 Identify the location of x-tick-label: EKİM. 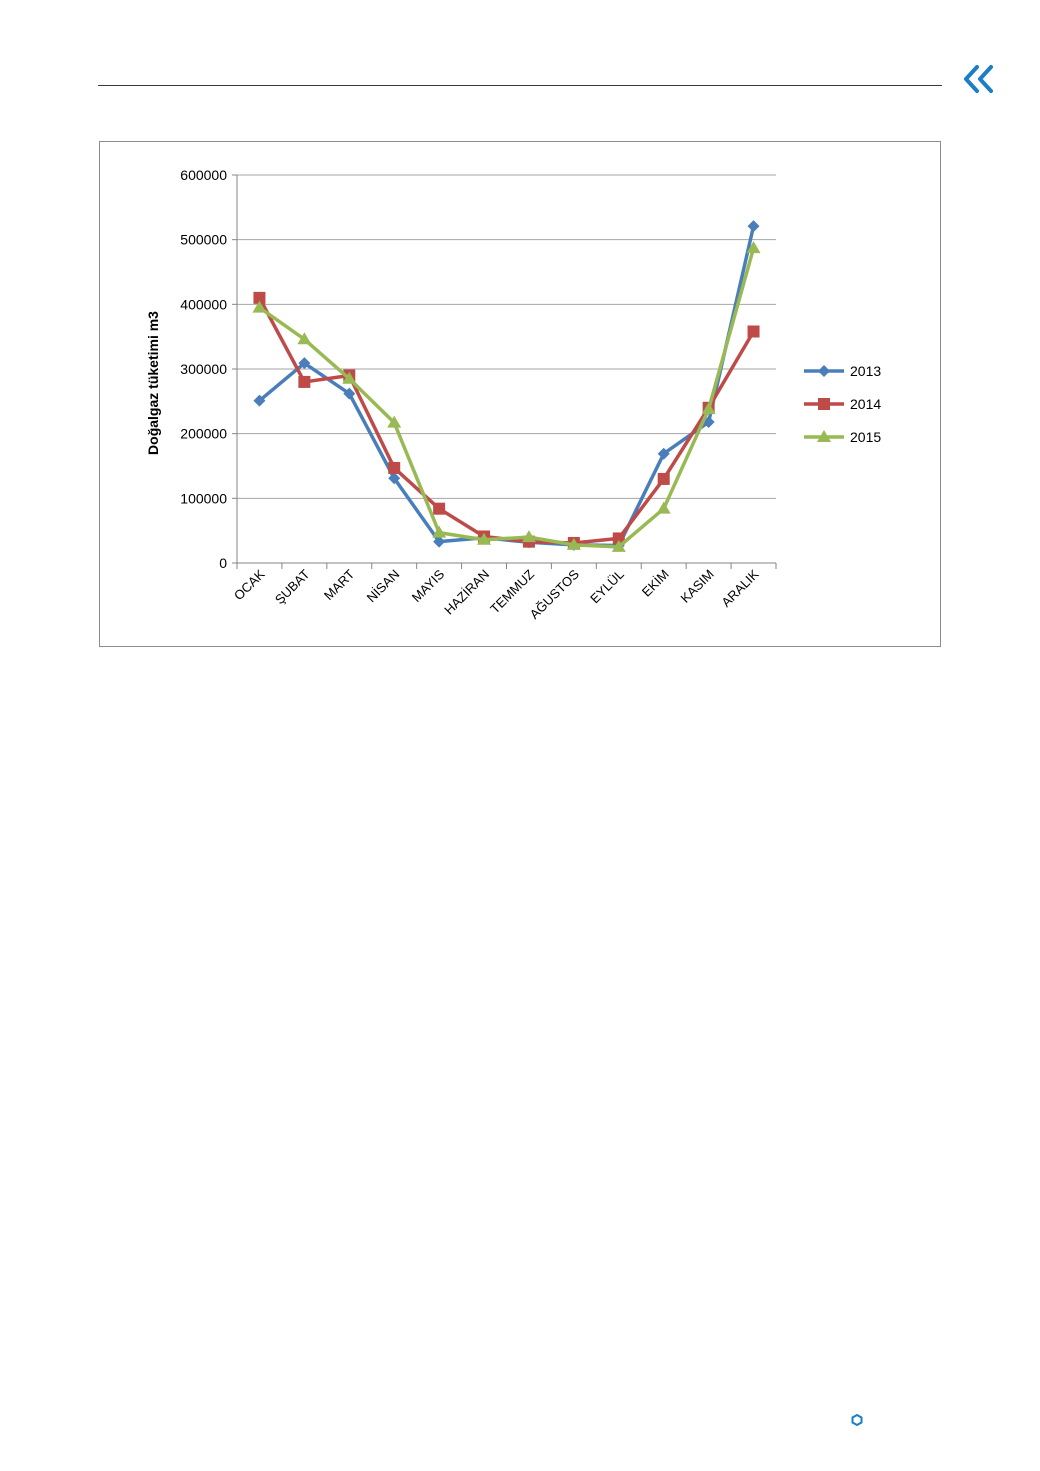
(655, 583).